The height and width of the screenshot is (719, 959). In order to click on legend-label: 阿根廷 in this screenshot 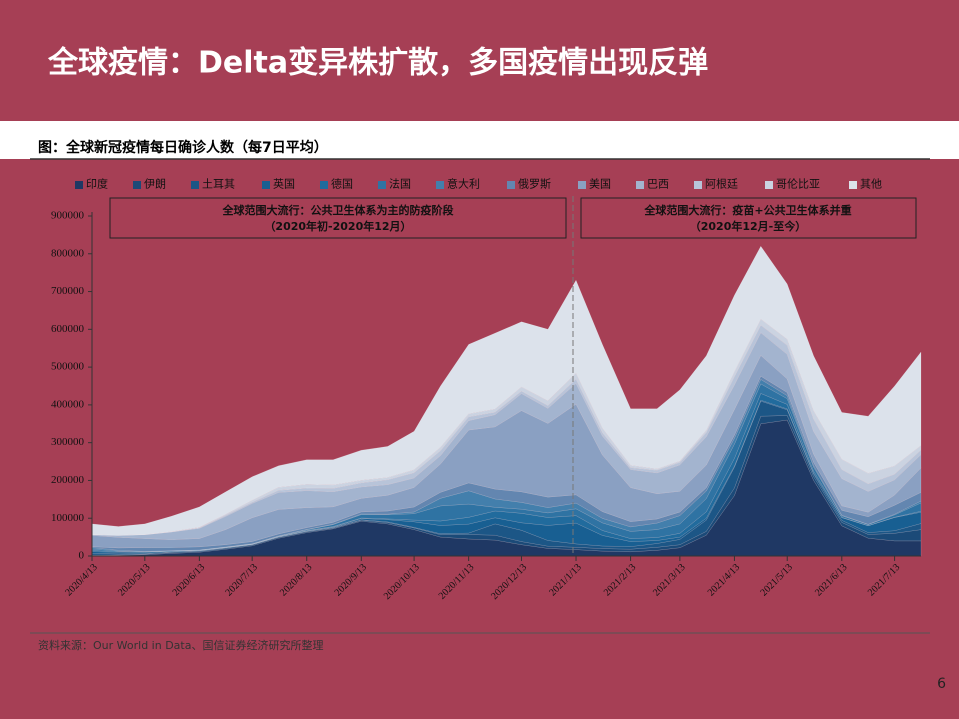, I will do `click(721, 184)`.